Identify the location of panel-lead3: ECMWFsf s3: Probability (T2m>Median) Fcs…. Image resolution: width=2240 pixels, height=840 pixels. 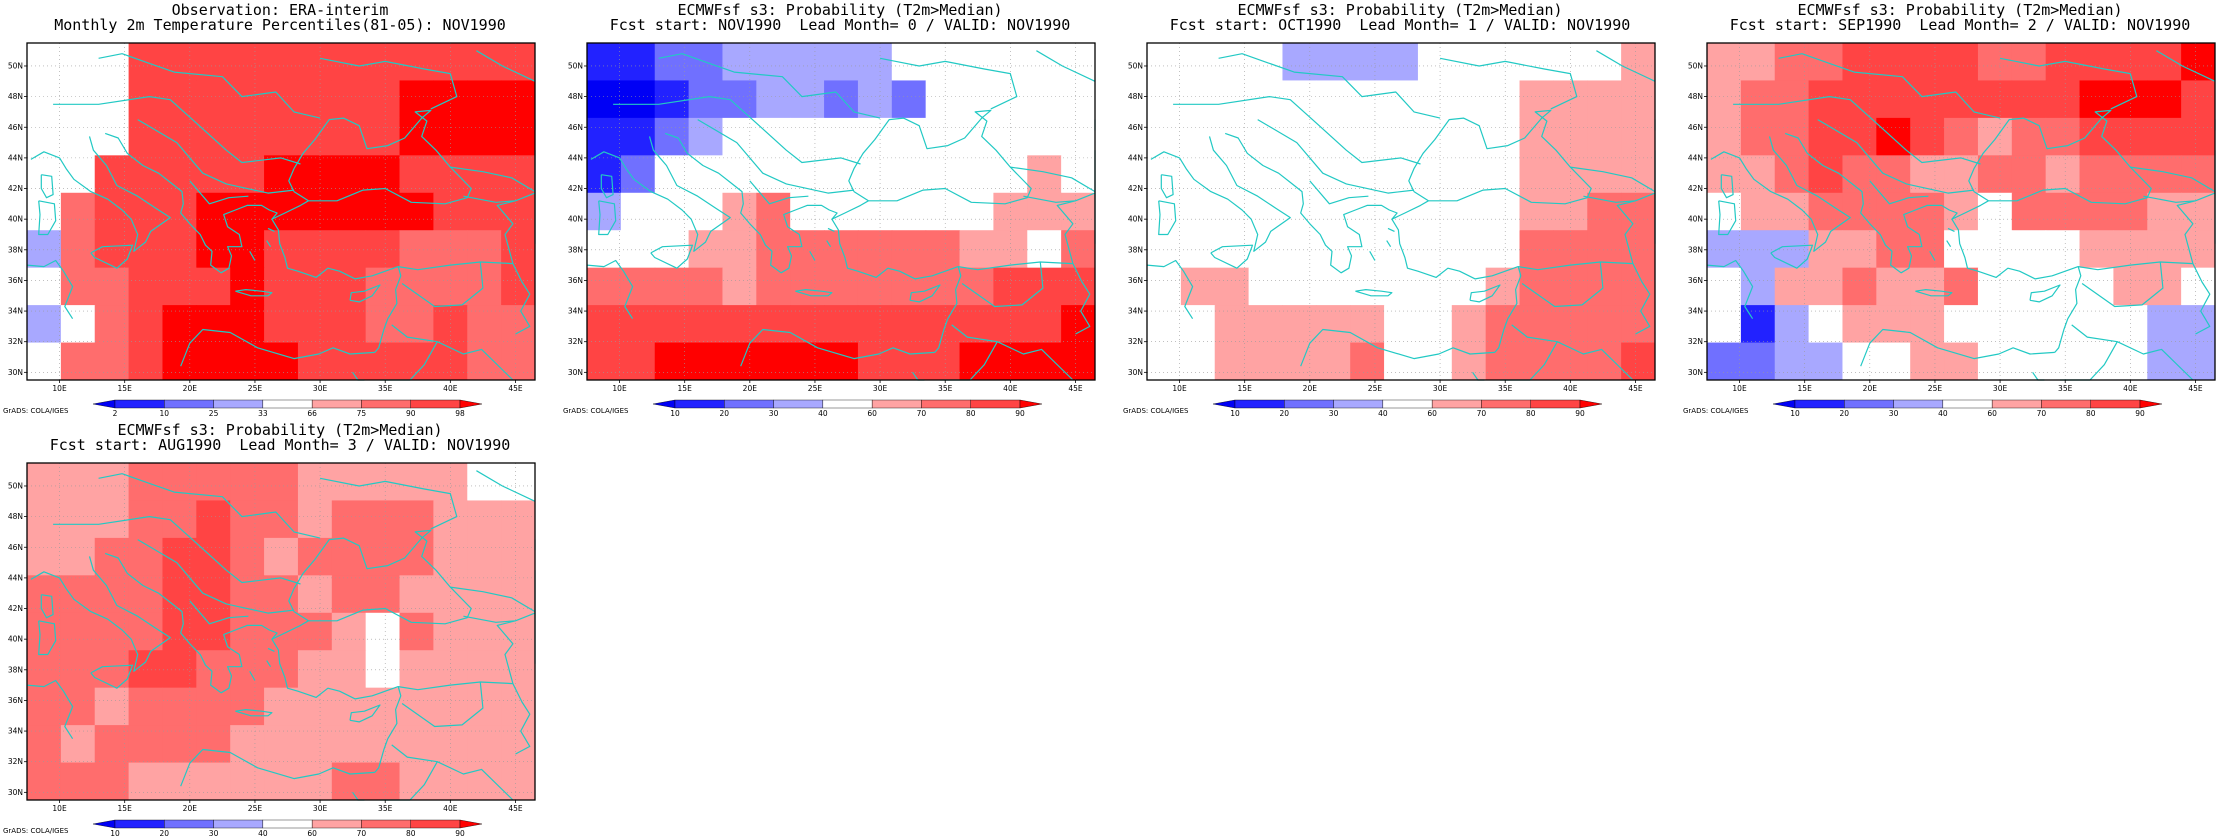
(280, 630).